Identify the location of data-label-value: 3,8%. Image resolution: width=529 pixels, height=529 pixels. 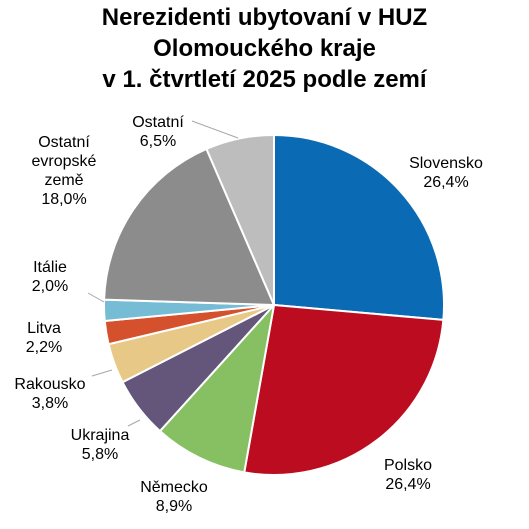
(50, 403).